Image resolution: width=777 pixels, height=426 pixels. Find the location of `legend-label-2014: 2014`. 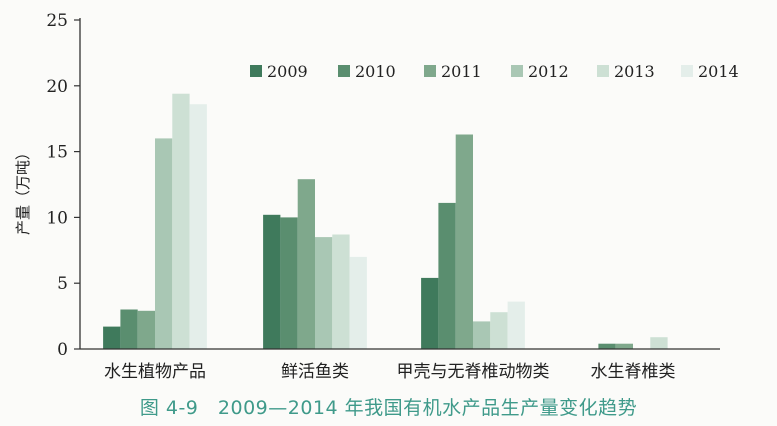

legend-label-2014: 2014 is located at coordinates (718, 71).